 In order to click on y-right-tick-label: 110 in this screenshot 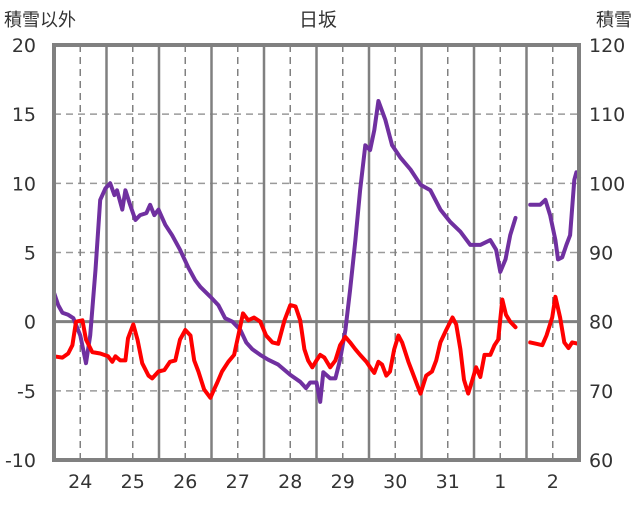, I will do `click(607, 115)`.